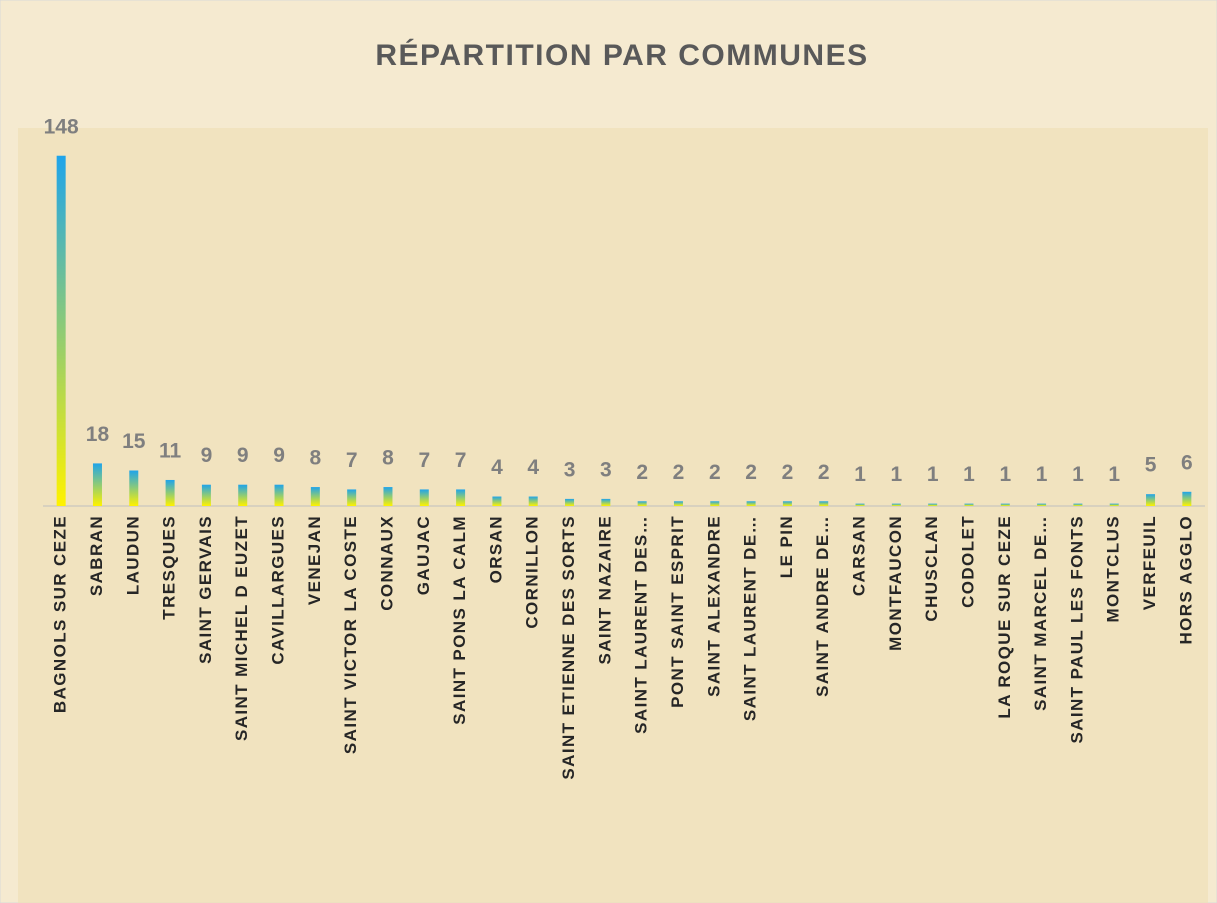 Image resolution: width=1217 pixels, height=903 pixels. What do you see at coordinates (170, 451) in the screenshot?
I see `data-label: 11` at bounding box center [170, 451].